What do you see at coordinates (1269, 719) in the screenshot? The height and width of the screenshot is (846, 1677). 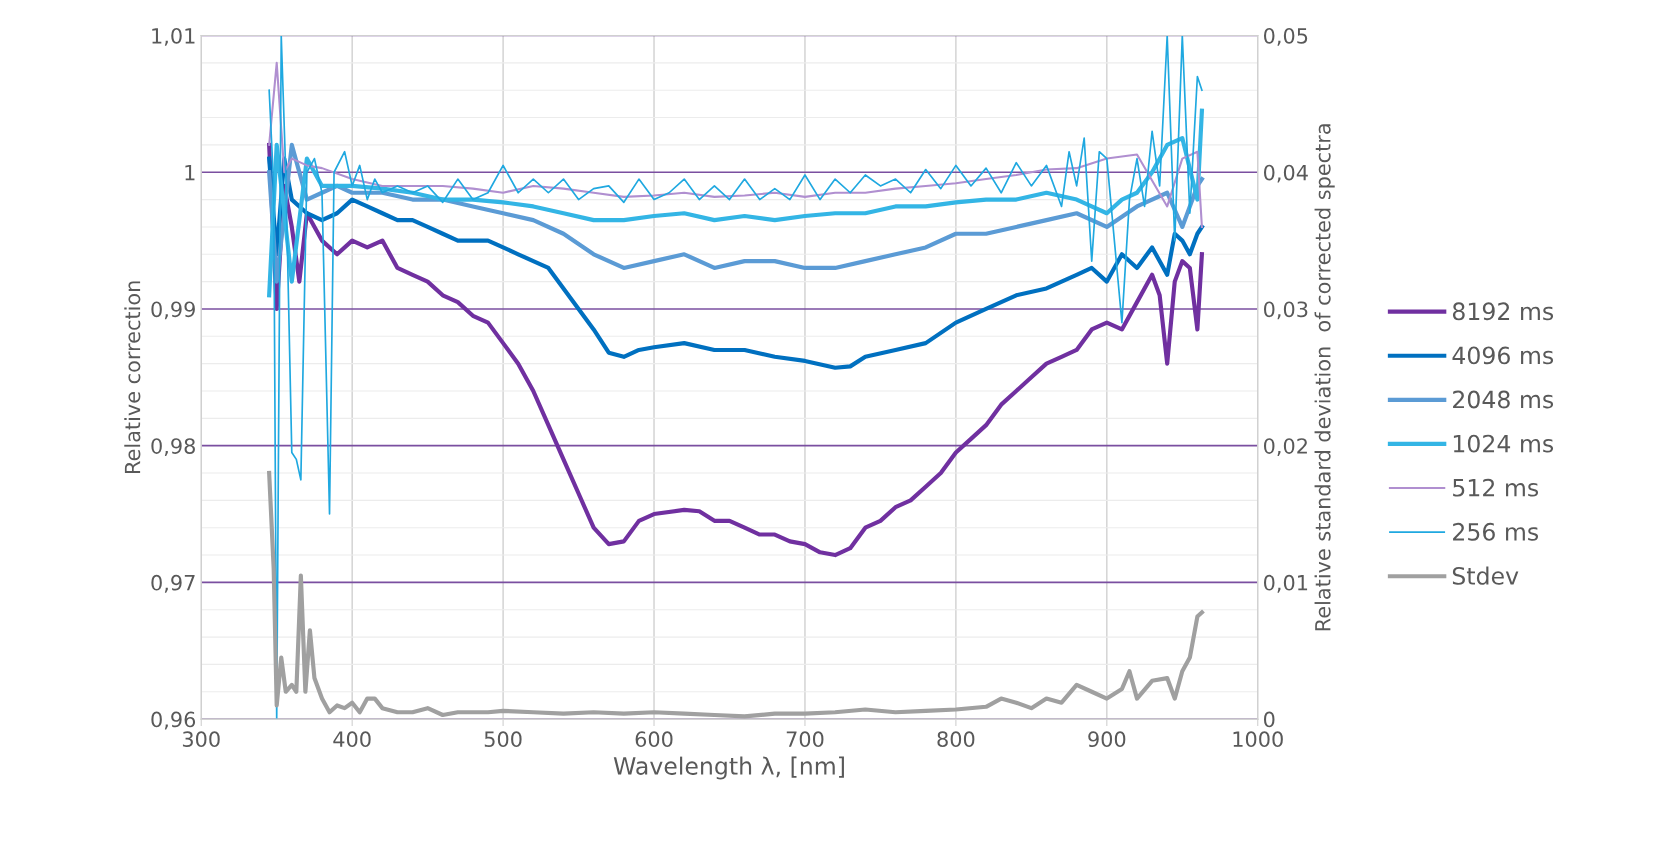 I see `y2-tick-label: 0` at bounding box center [1269, 719].